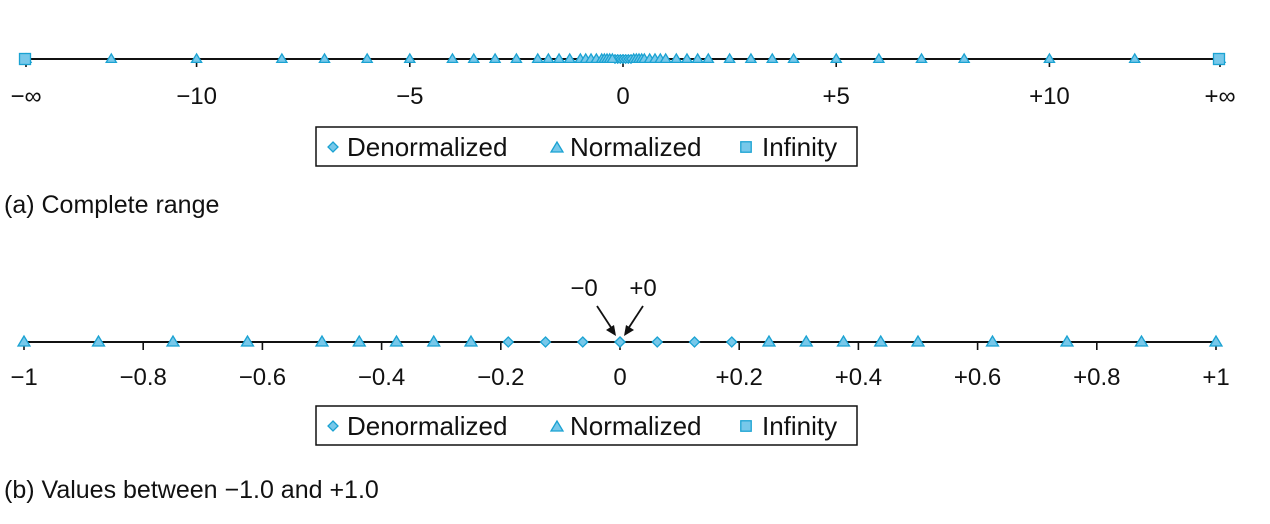 This screenshot has height=524, width=1270. What do you see at coordinates (622, 96) in the screenshot?
I see `panel-a-tick-label: 0` at bounding box center [622, 96].